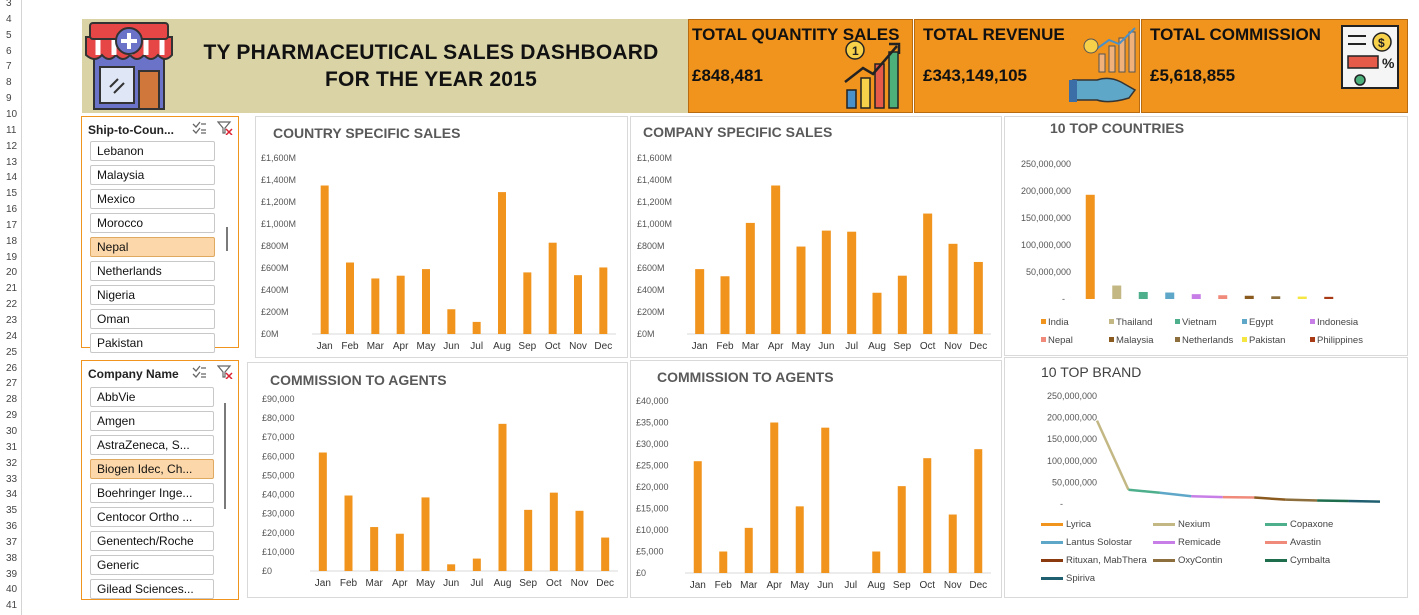  Describe the element at coordinates (152, 319) in the screenshot. I see `slicer-item: Oman` at that location.